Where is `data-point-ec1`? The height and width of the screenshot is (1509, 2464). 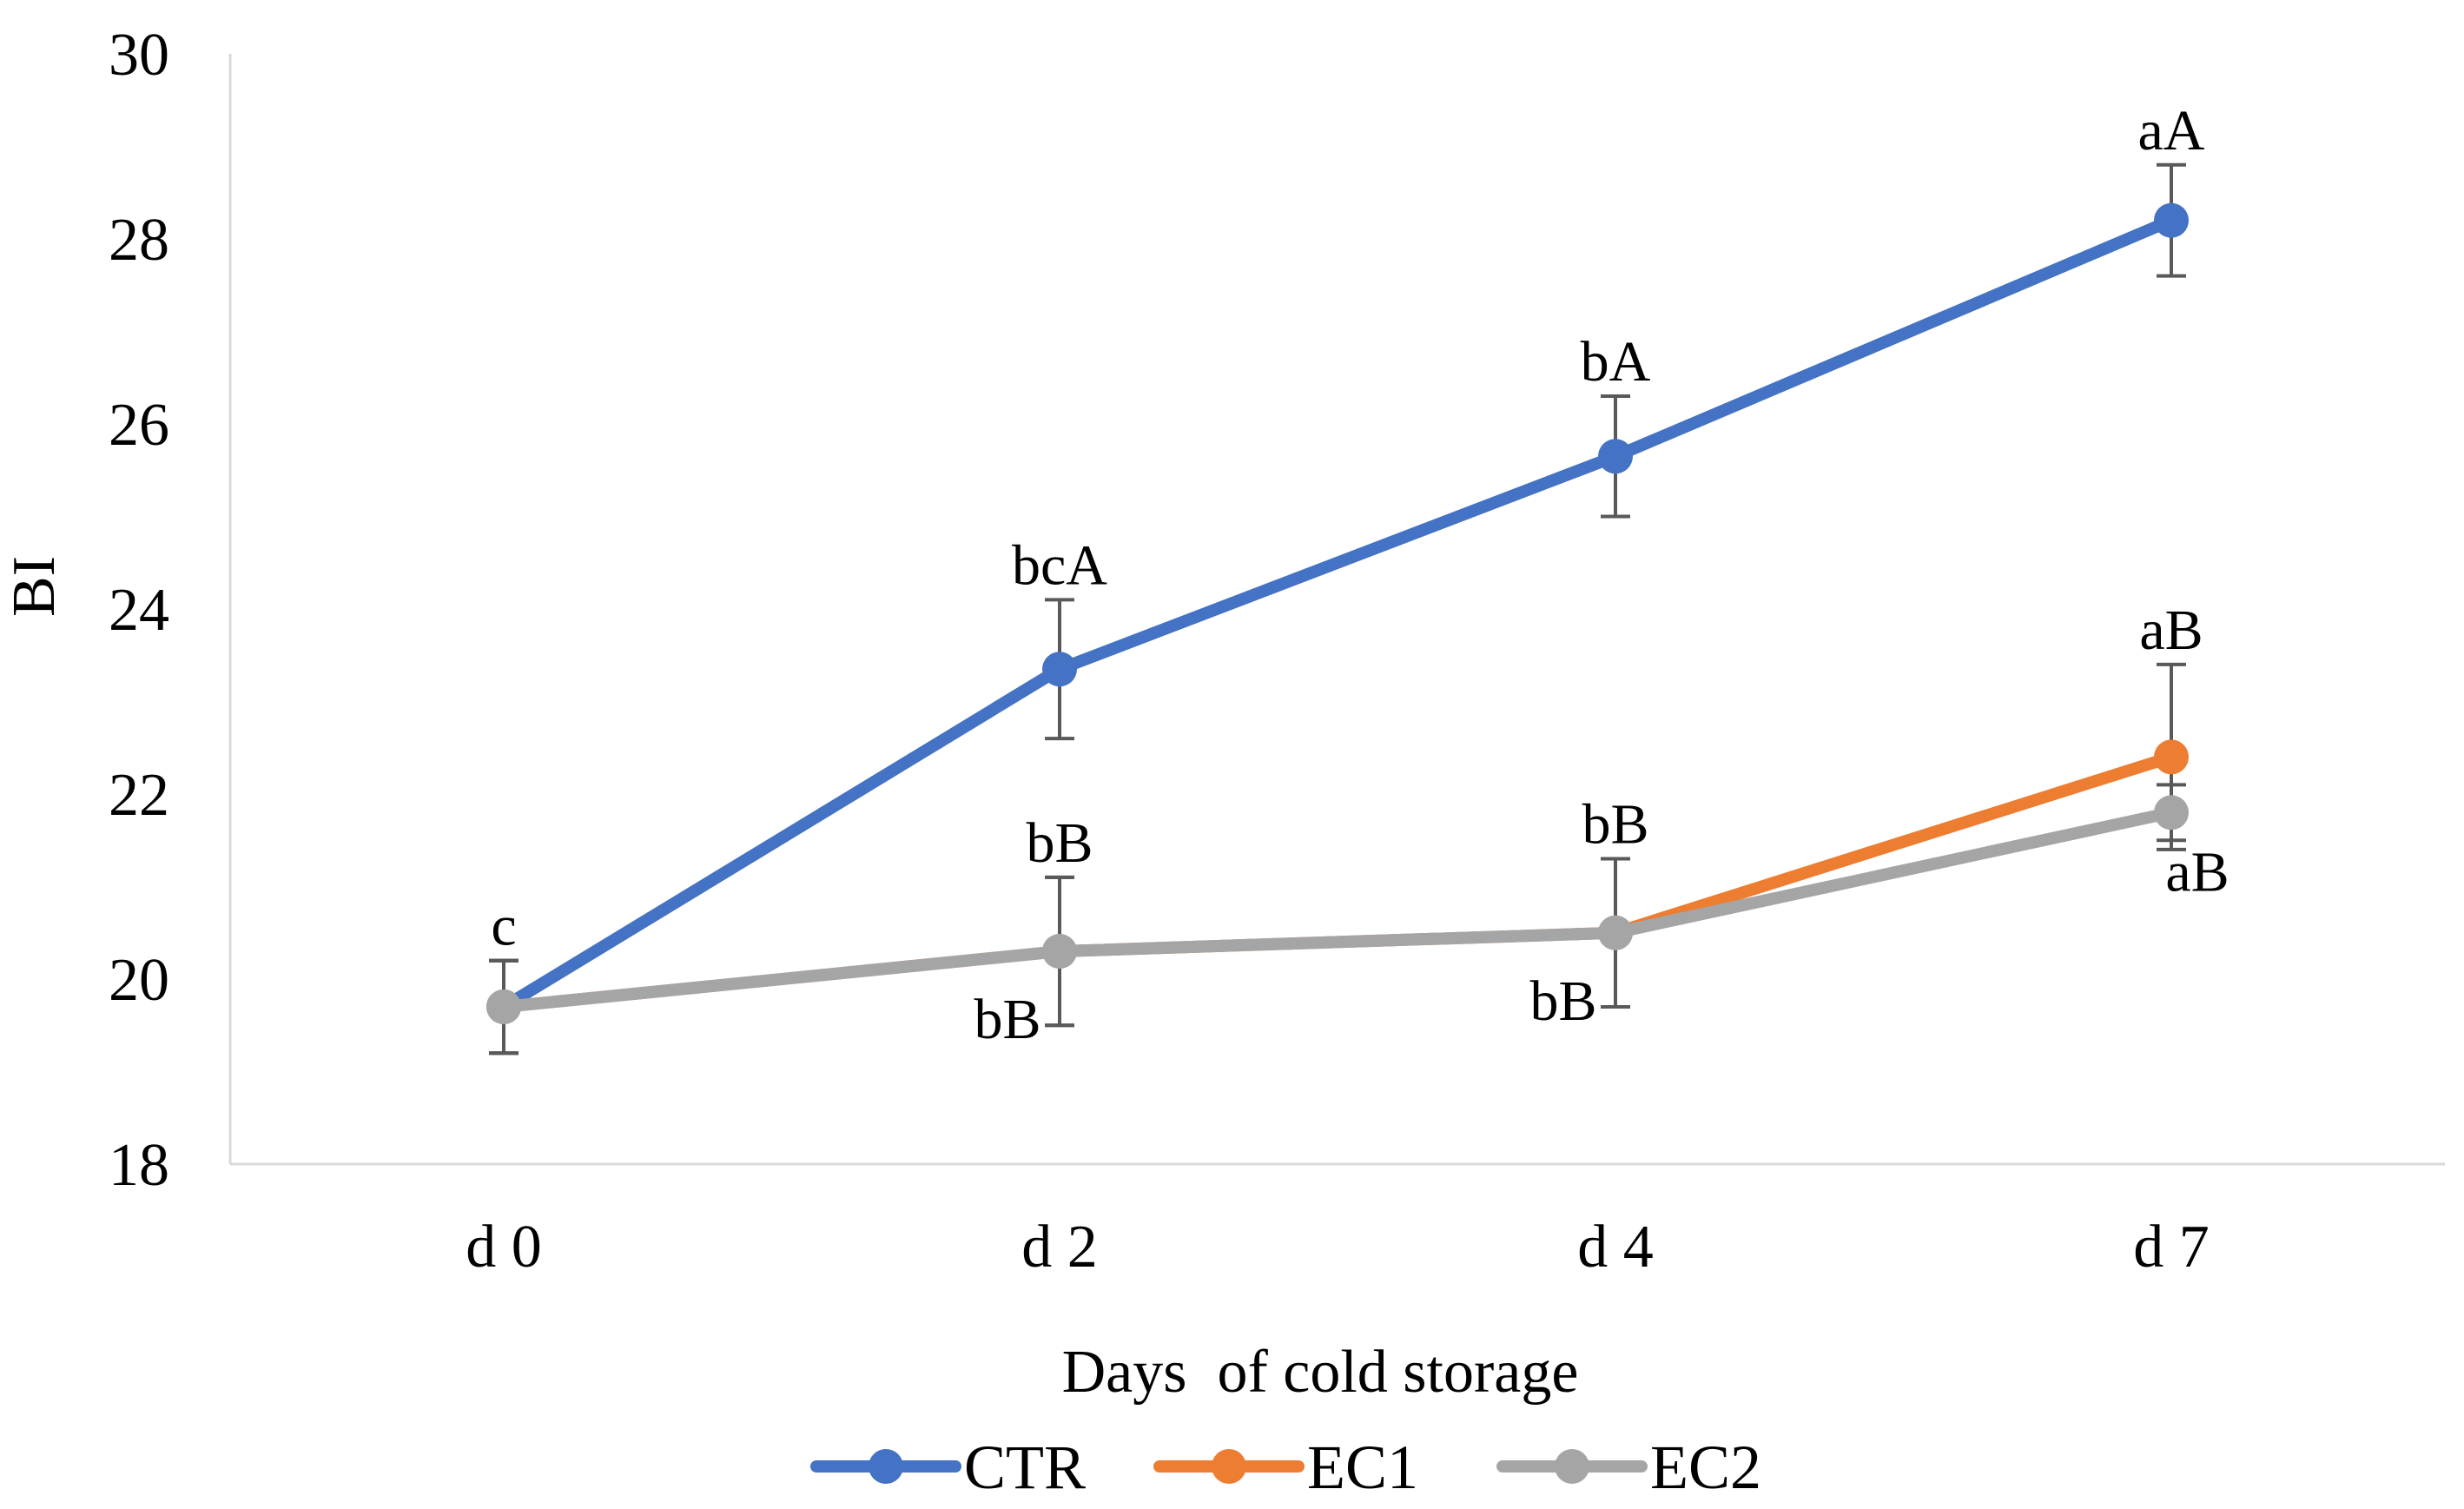 data-point-ec1 is located at coordinates (2171, 757).